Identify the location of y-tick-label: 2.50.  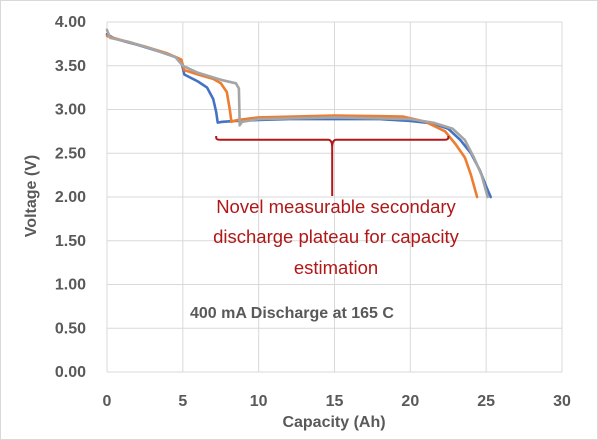
(70, 153).